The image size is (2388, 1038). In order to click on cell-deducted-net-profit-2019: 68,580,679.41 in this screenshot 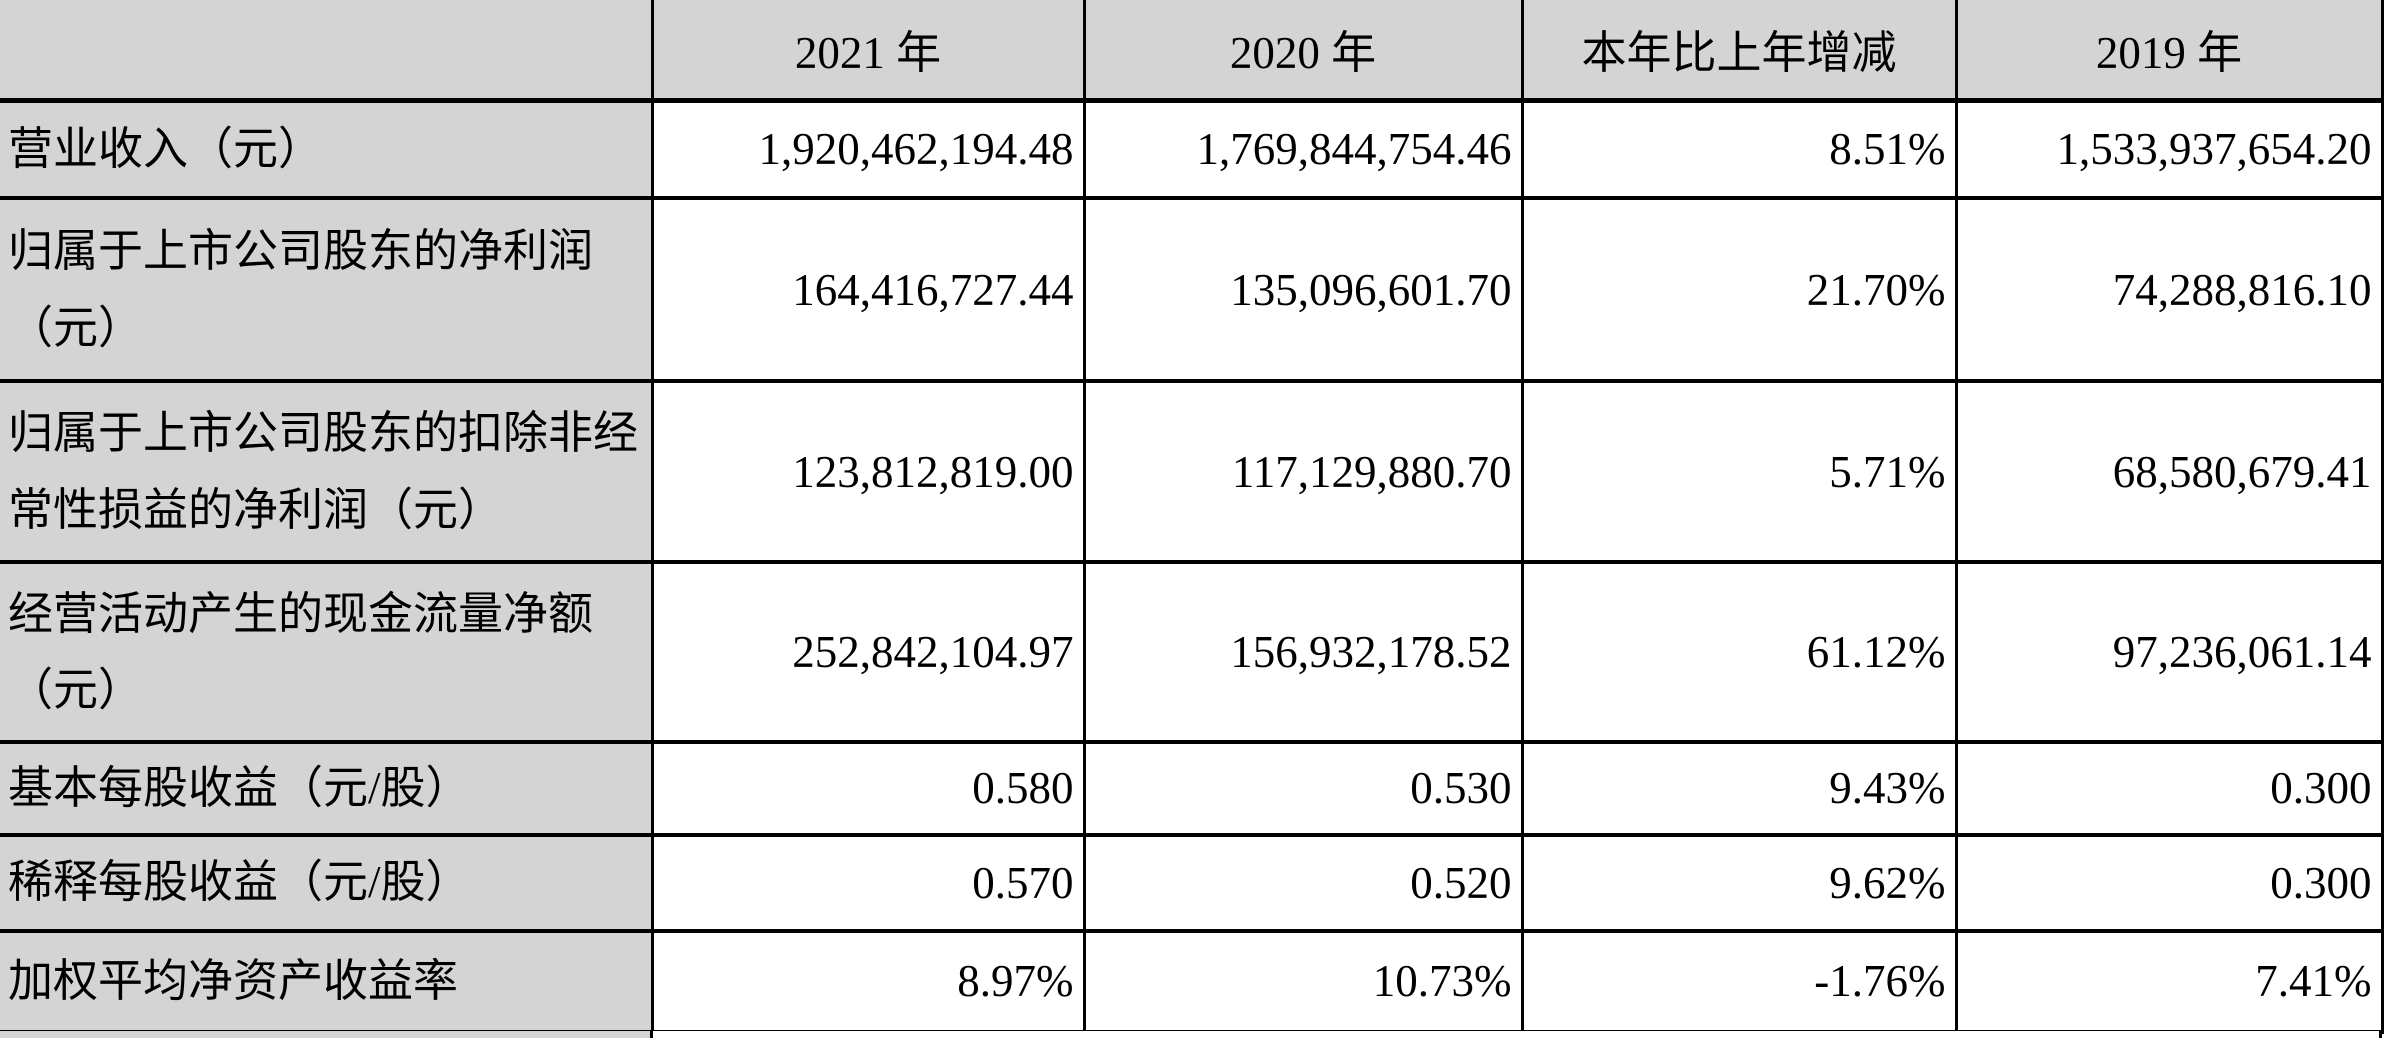, I will do `click(2169, 472)`.